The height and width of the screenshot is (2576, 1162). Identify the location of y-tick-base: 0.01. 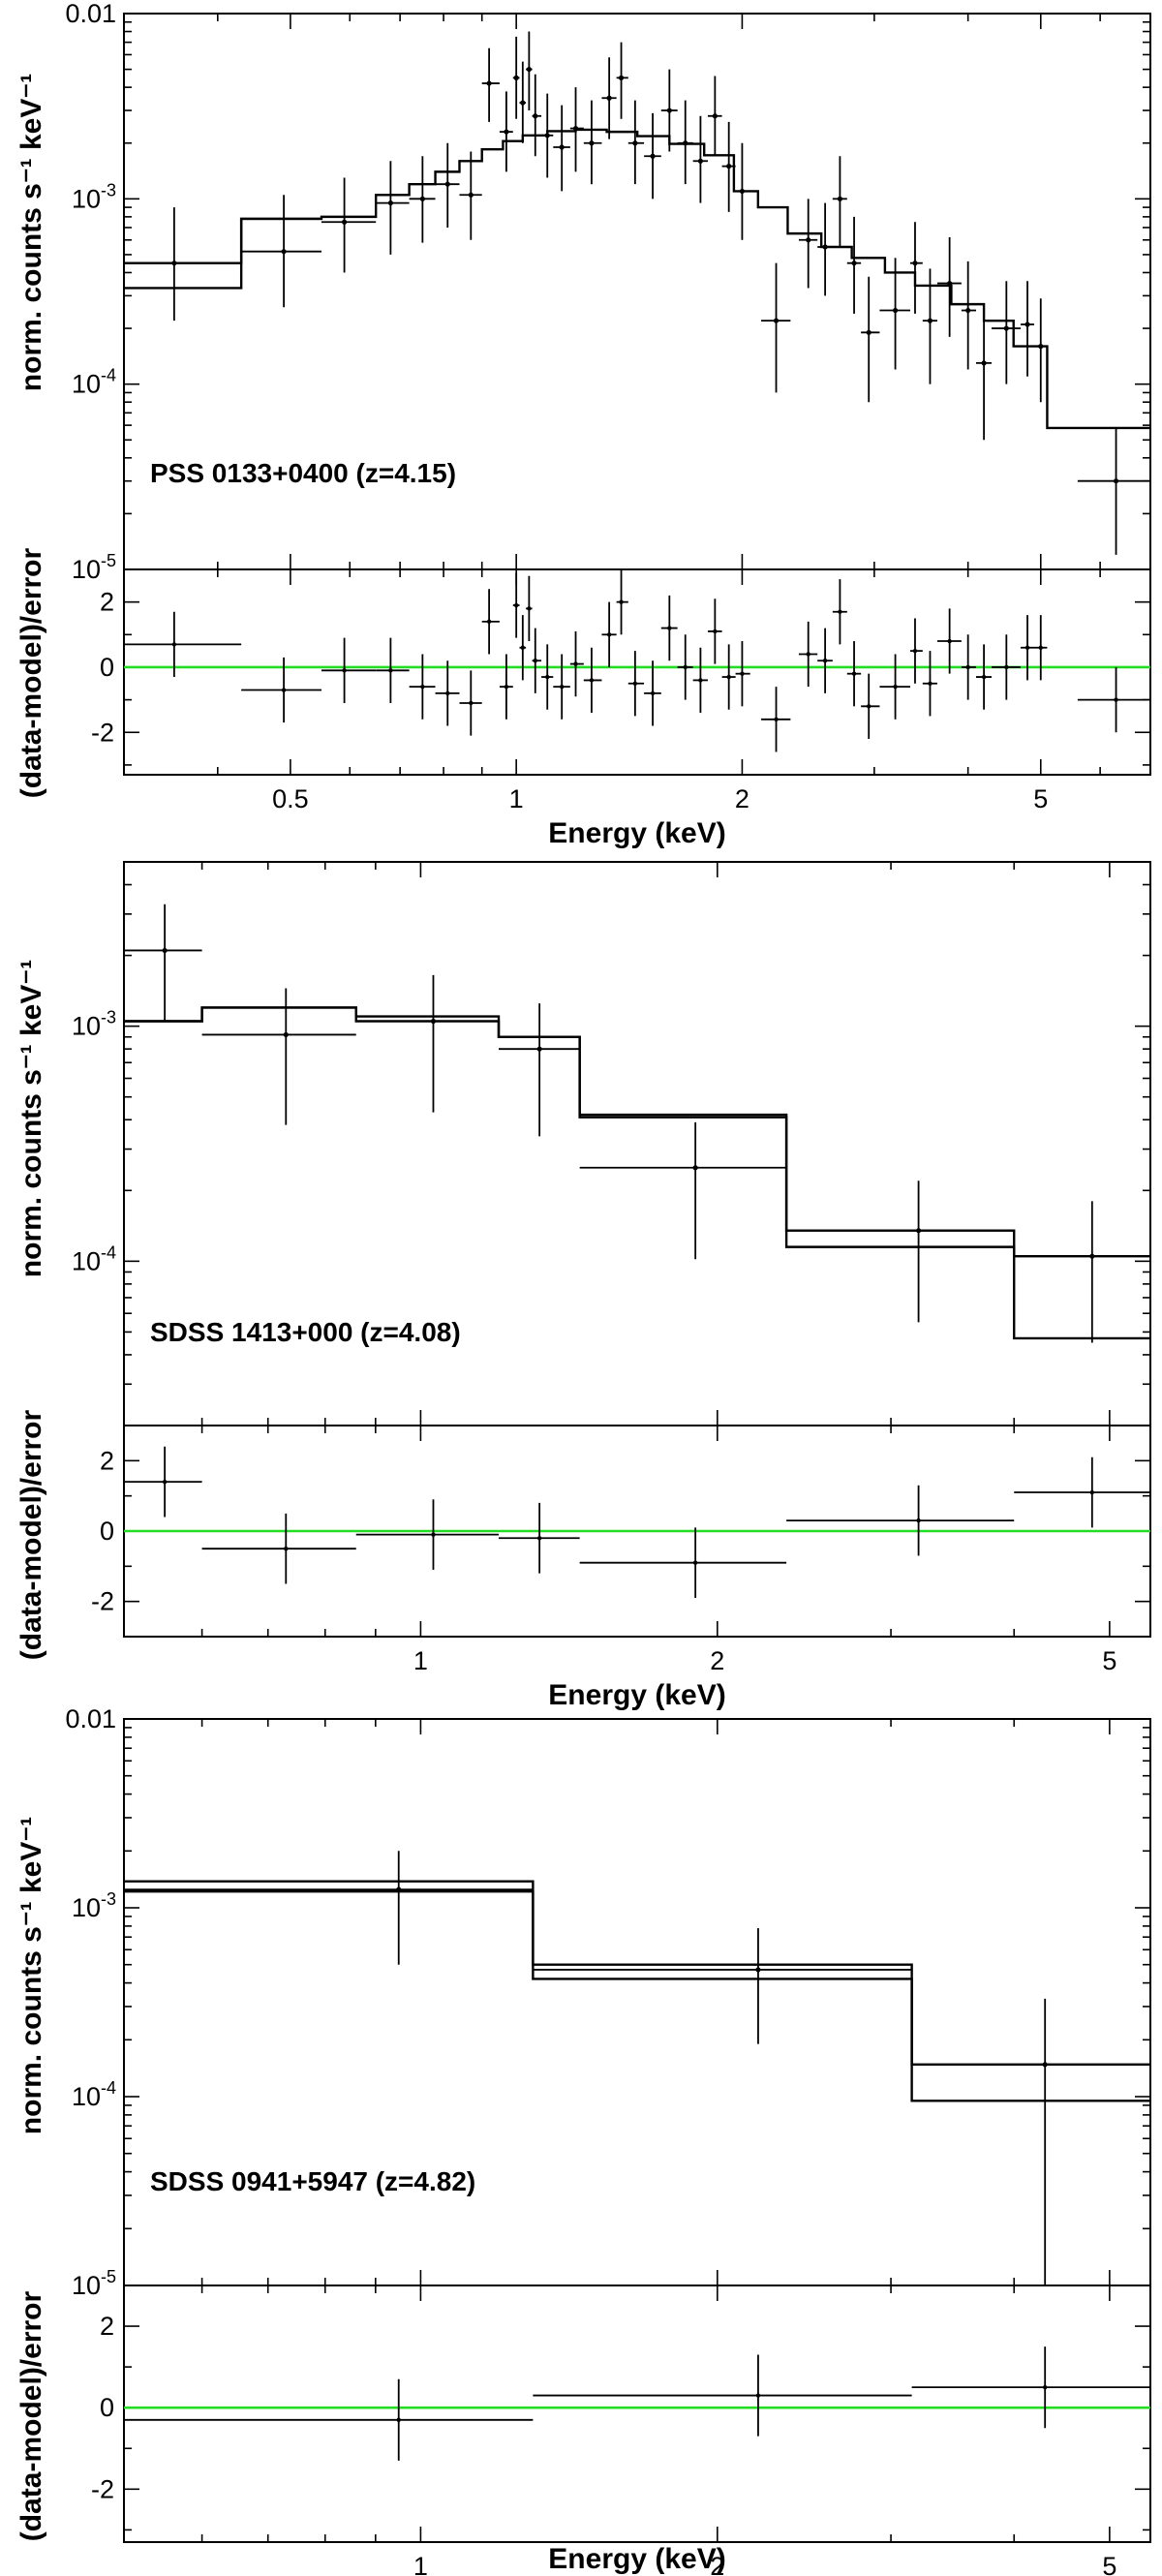
(91, 14).